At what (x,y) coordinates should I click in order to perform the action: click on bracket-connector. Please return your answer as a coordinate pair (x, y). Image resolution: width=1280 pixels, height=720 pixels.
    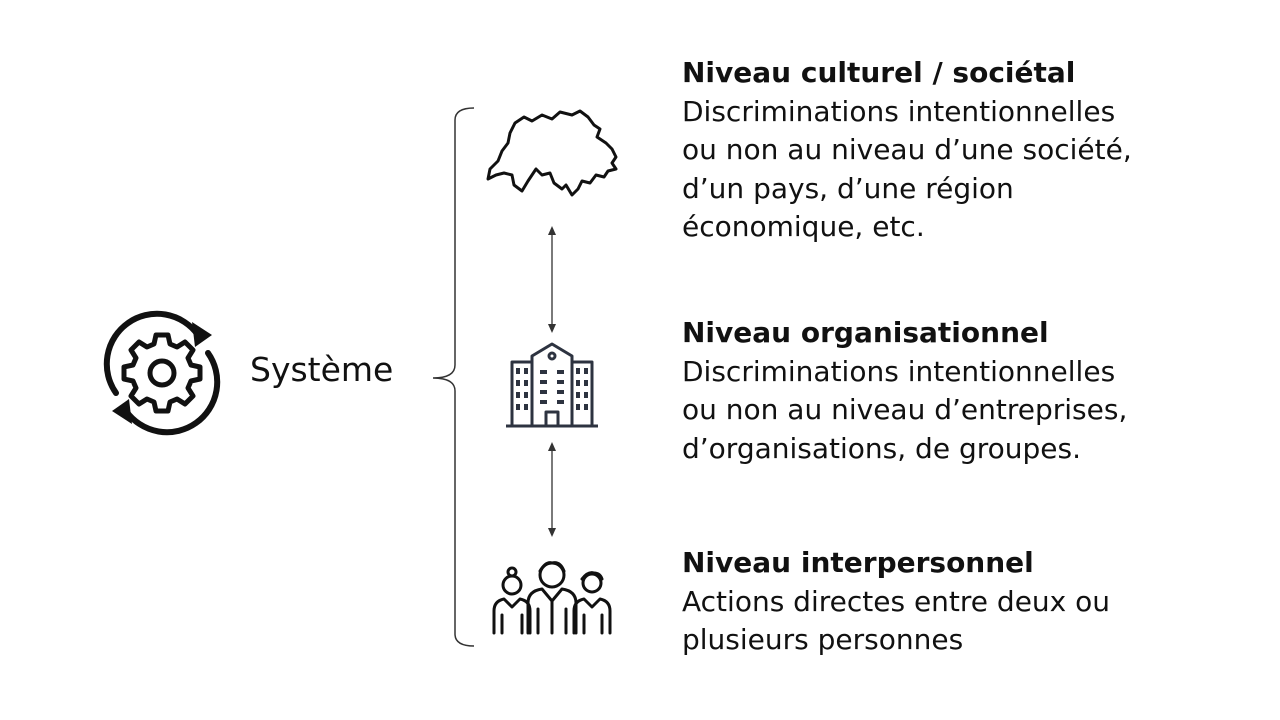
    Looking at the image, I should click on (525, 380).